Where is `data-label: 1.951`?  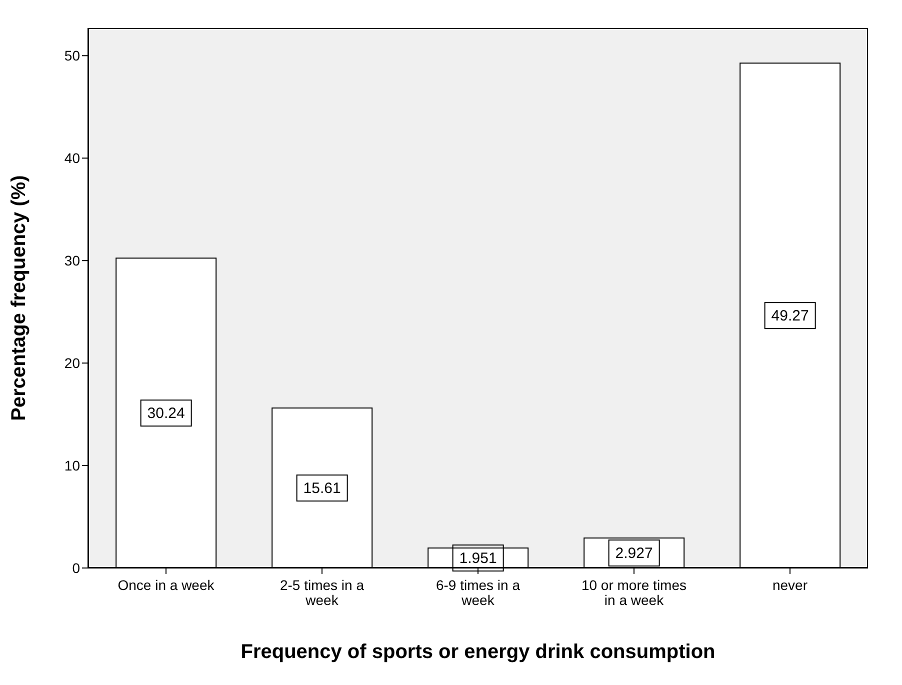 data-label: 1.951 is located at coordinates (478, 559).